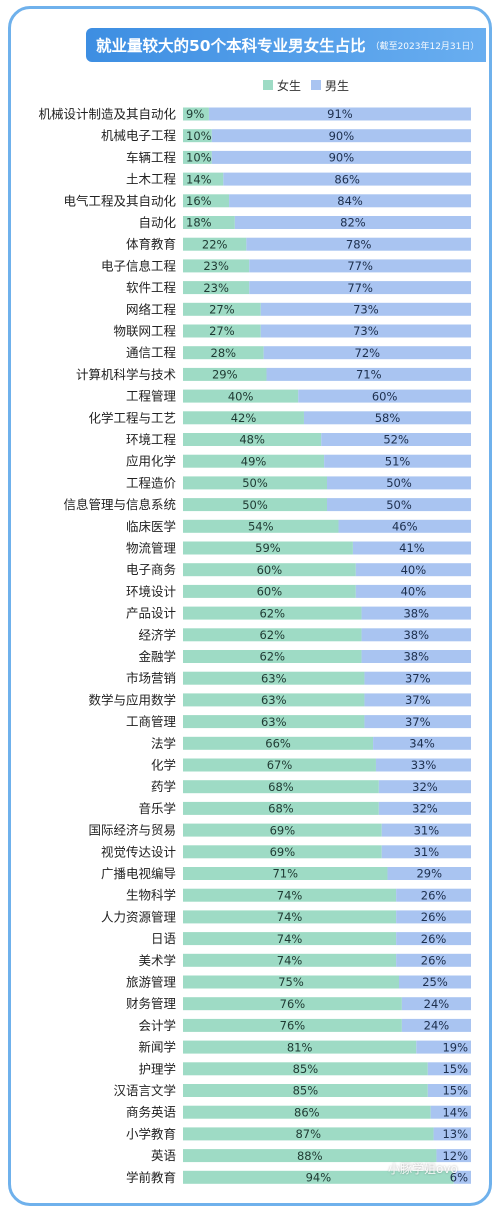 The image size is (500, 1206). Describe the element at coordinates (425, 787) in the screenshot. I see `value-label-male: 32%` at that location.